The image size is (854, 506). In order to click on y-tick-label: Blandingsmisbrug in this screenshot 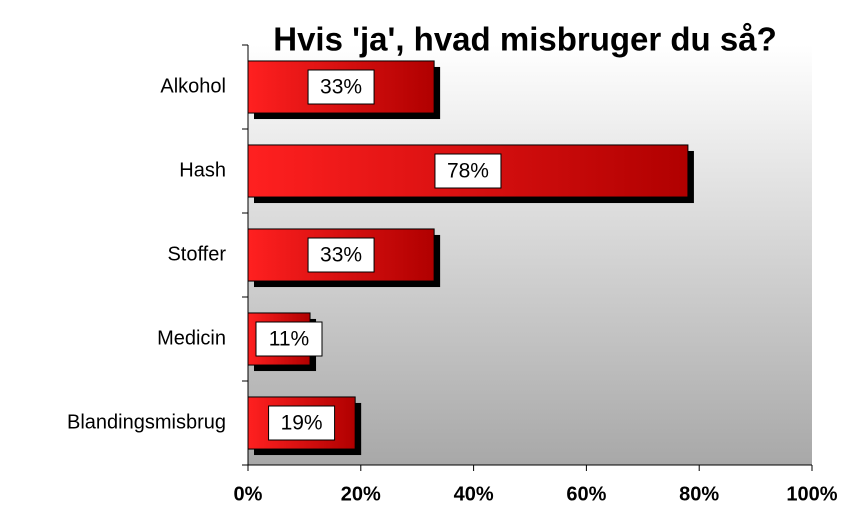, I will do `click(146, 422)`.